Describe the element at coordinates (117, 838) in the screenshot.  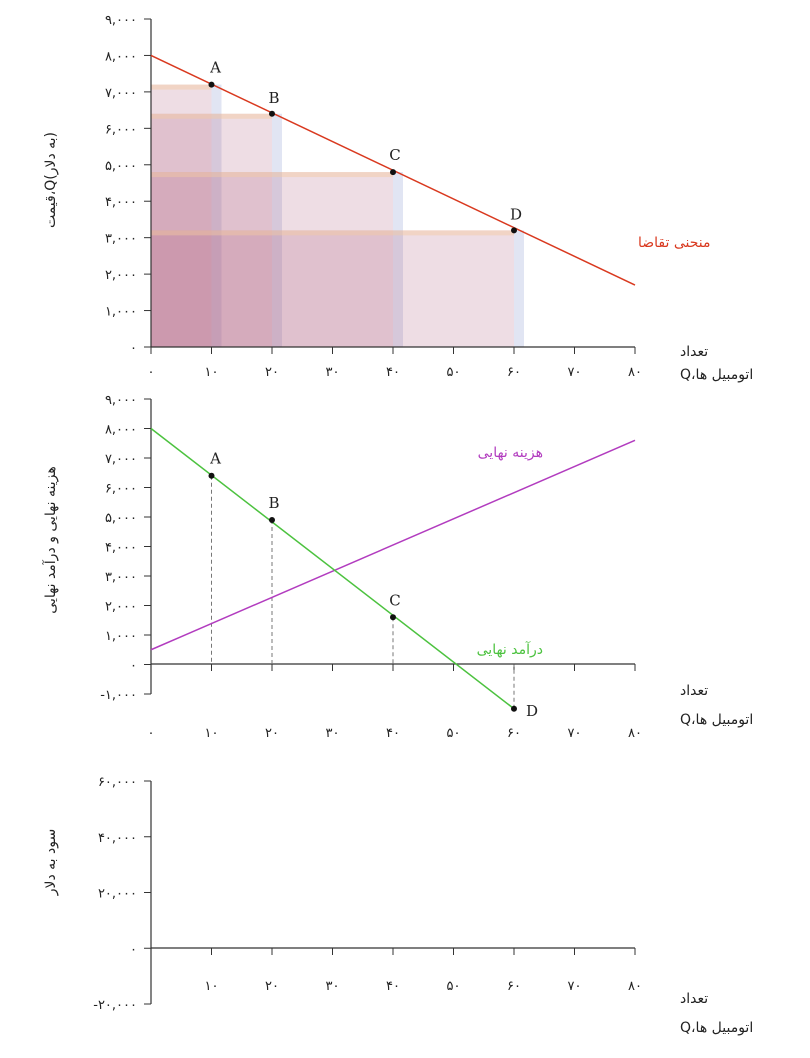
I see `y-tick-label: ۴۰,۰۰۰` at that location.